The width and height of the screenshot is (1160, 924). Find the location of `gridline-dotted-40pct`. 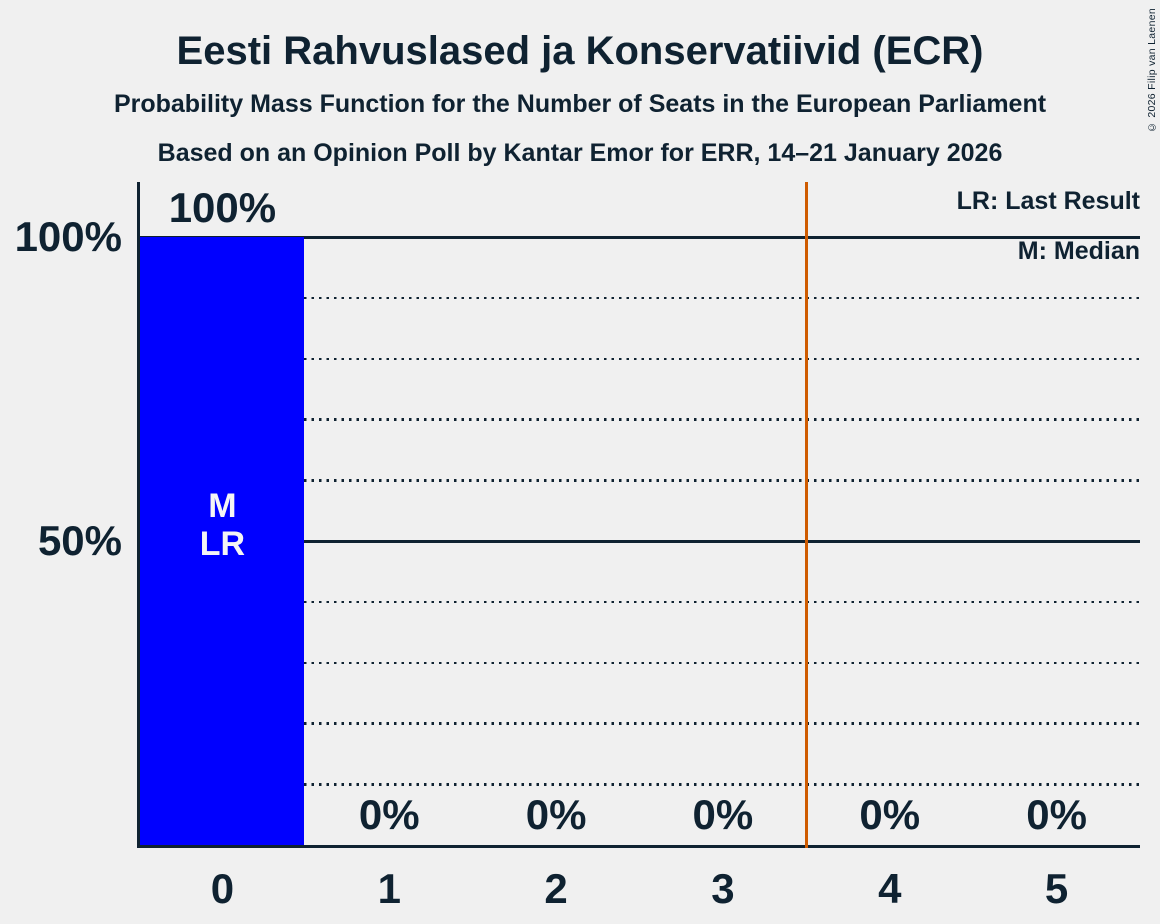

gridline-dotted-40pct is located at coordinates (639, 602).